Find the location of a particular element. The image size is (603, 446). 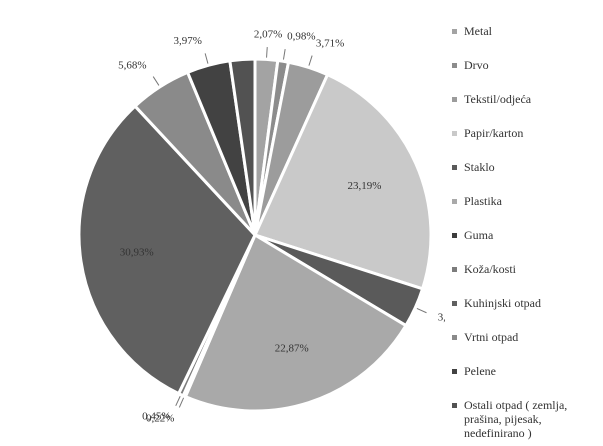

legend-item: Guma is located at coordinates (527, 245).